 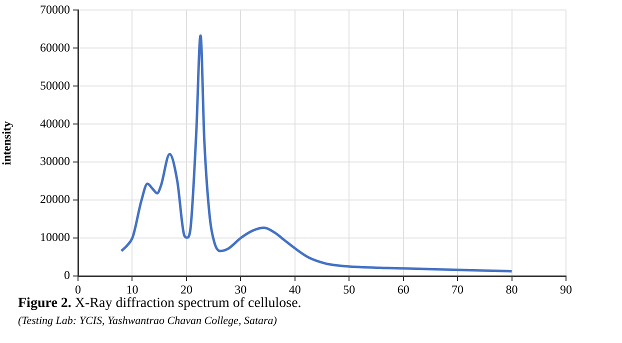 What do you see at coordinates (132, 289) in the screenshot?
I see `x-tick-label: 10` at bounding box center [132, 289].